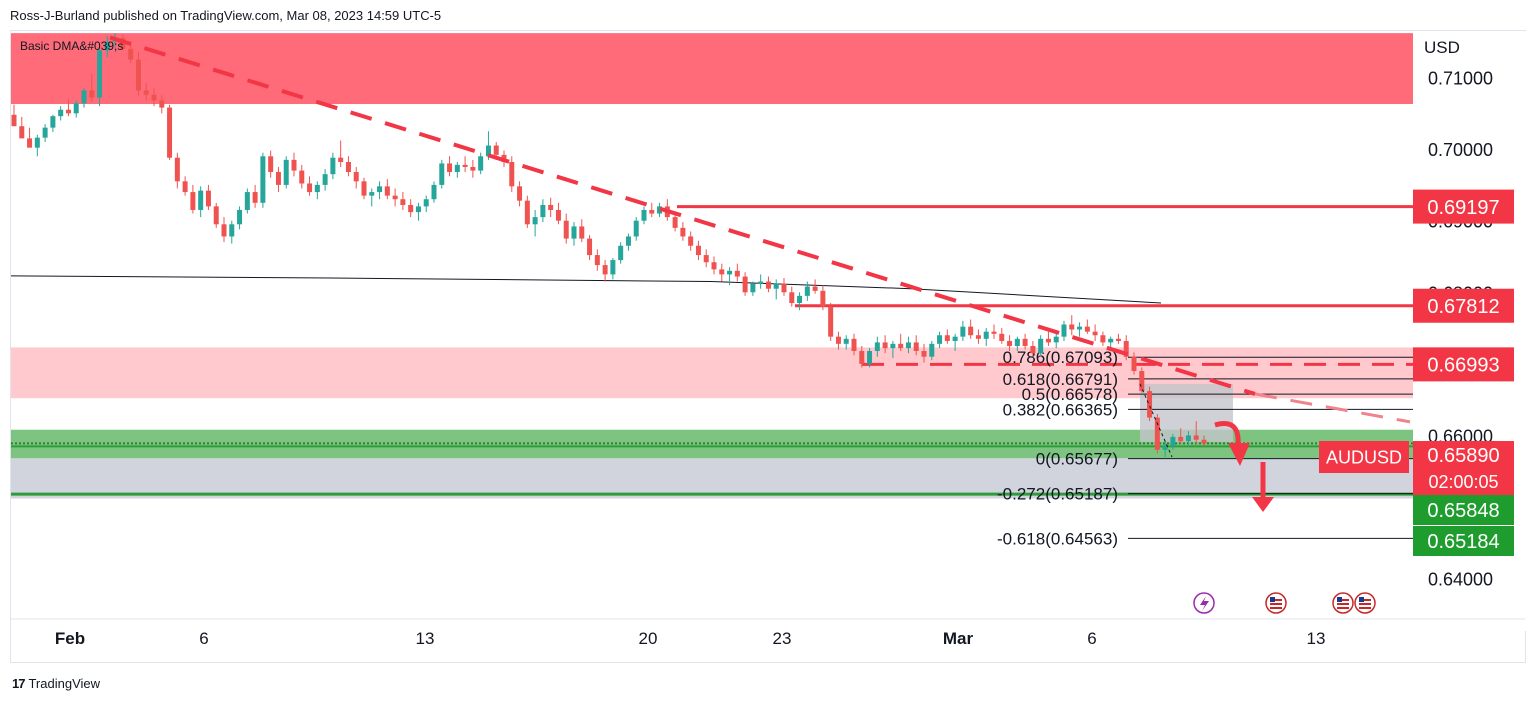 Image resolution: width=1536 pixels, height=701 pixels. Describe the element at coordinates (1463, 510) in the screenshot. I see `price-label-65848: 0.65848` at that location.